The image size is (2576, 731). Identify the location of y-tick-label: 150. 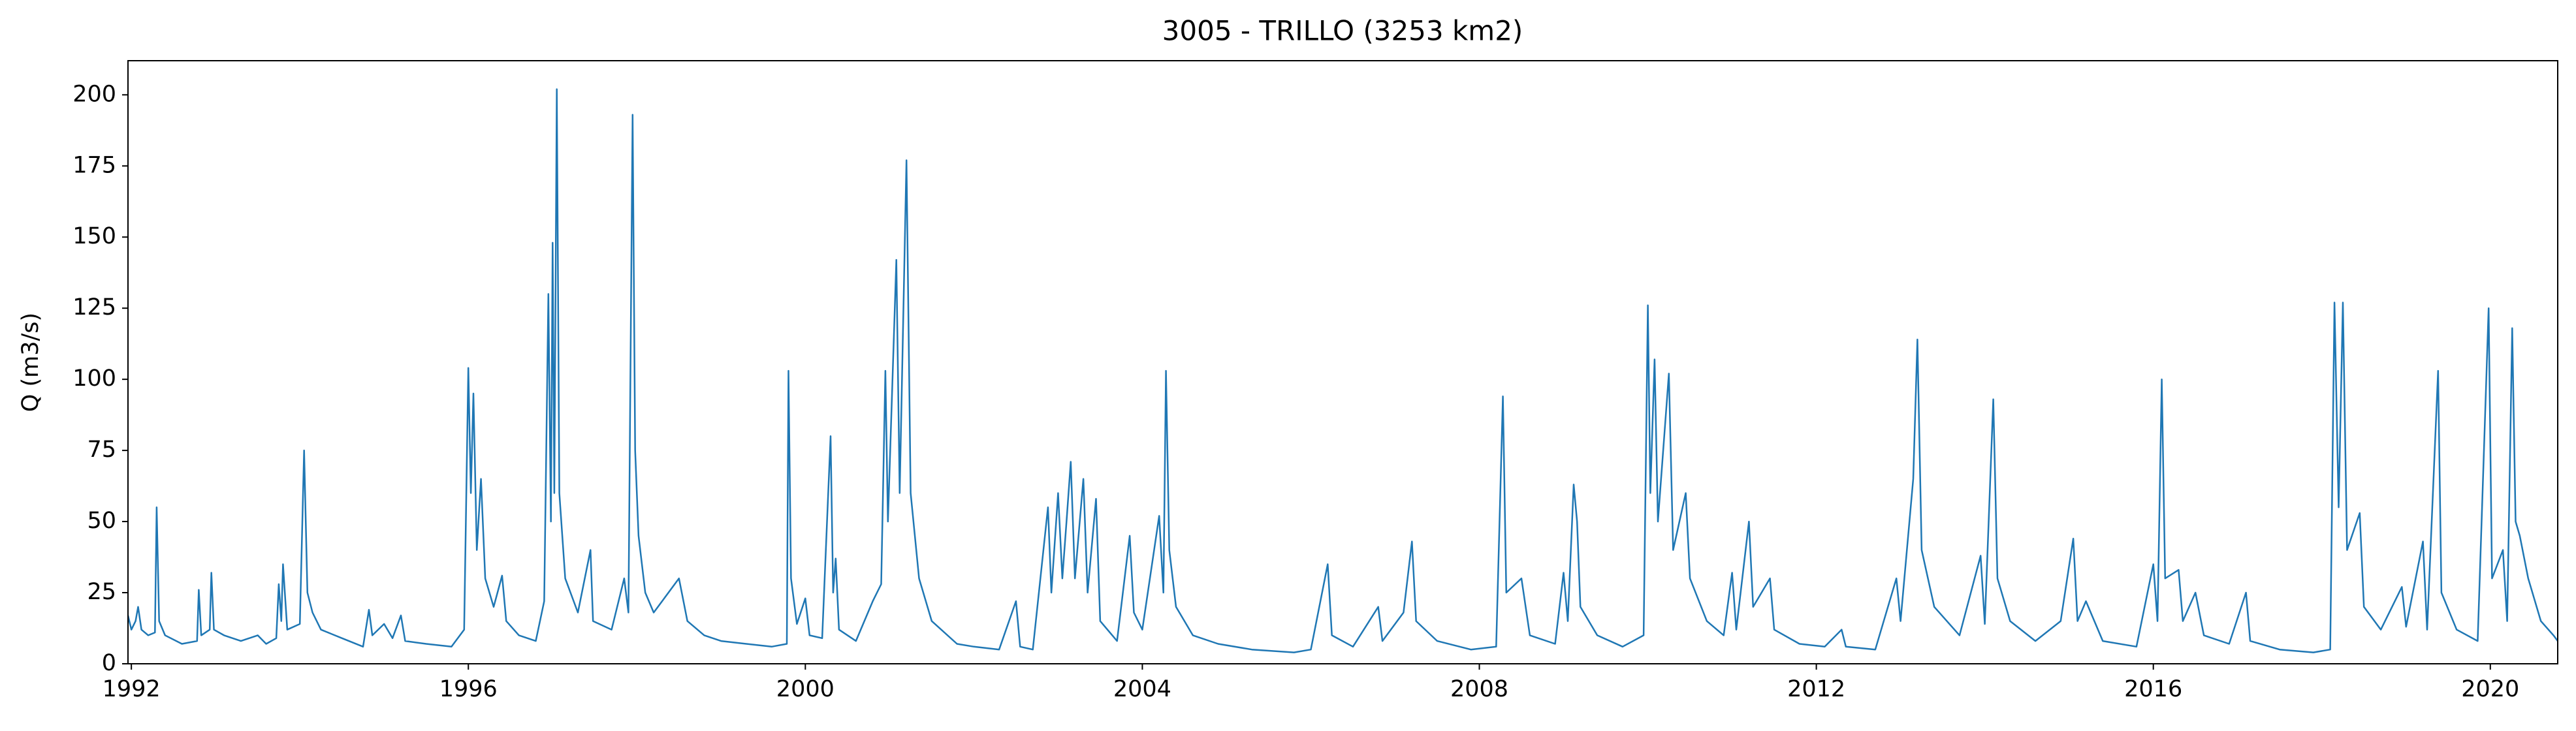
(94, 236).